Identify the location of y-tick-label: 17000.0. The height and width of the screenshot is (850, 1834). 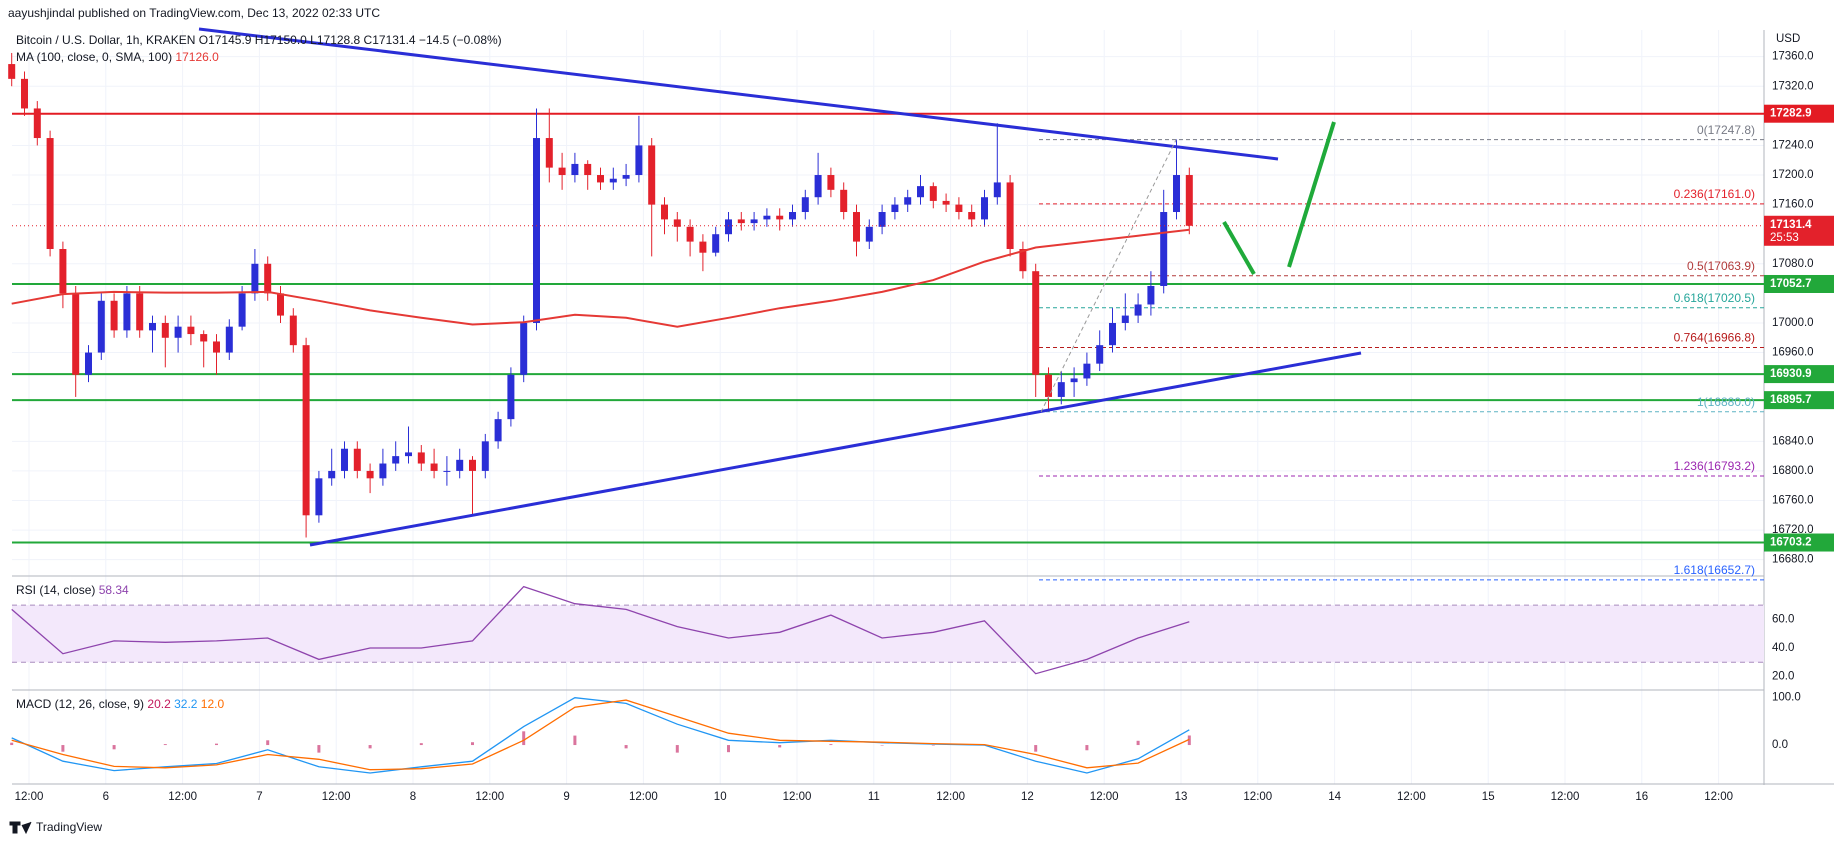
(1793, 323).